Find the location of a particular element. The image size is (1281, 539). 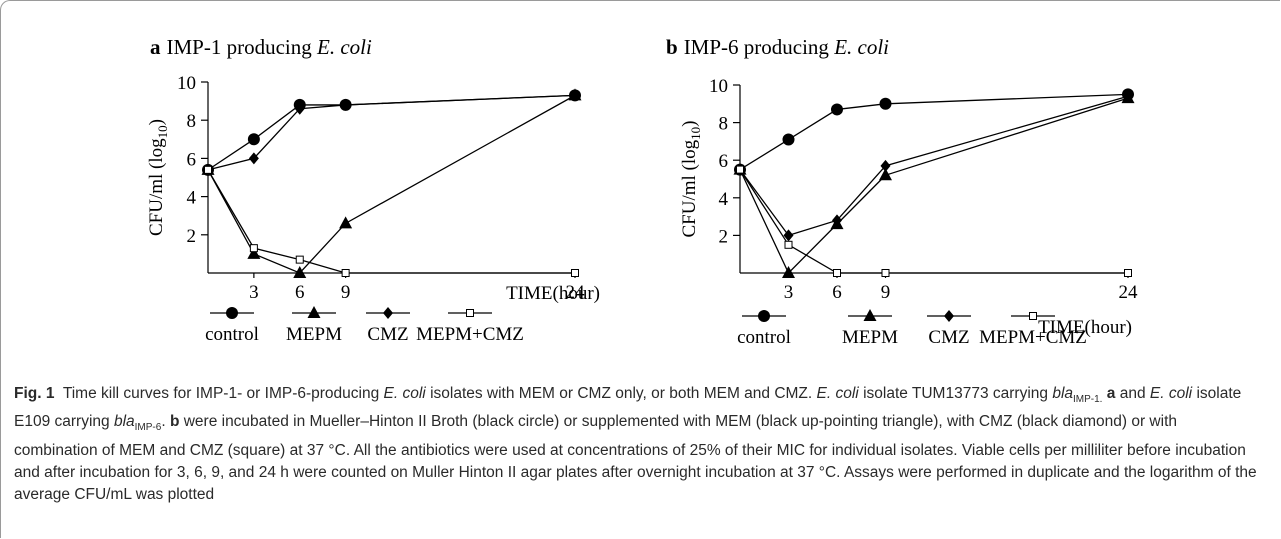

panel-b-series-mepm-line is located at coordinates (934, 186).